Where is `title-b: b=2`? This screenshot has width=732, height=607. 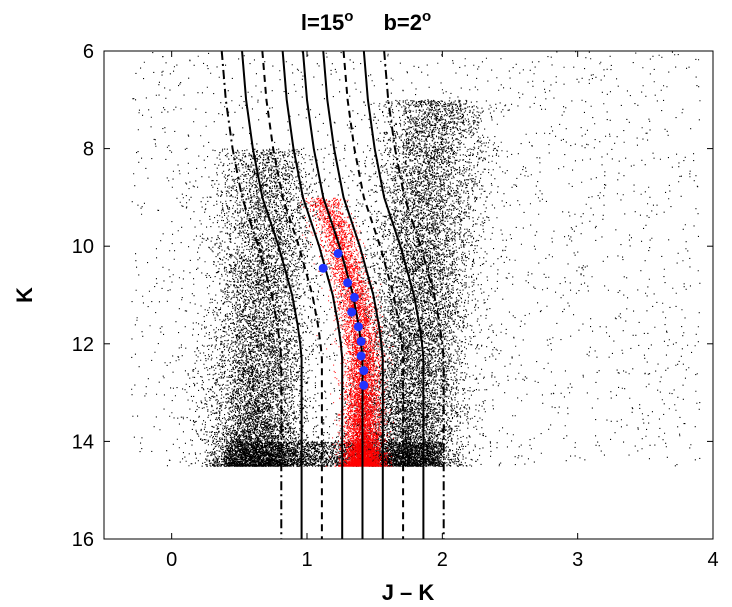
title-b: b=2 is located at coordinates (402, 22).